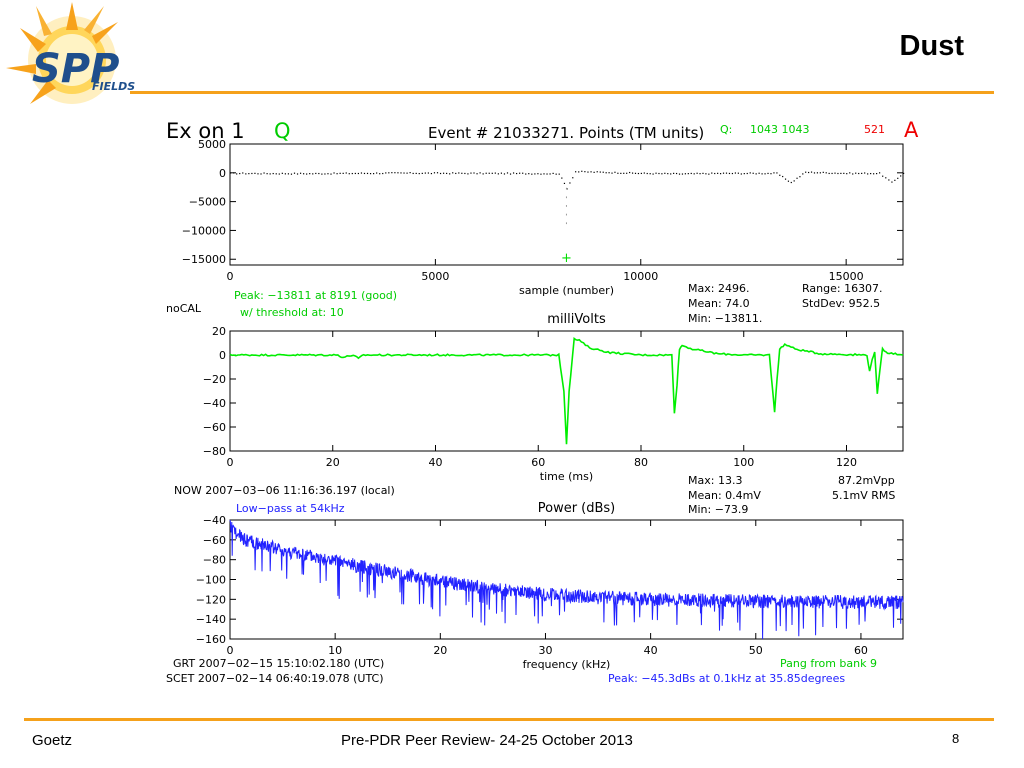  Describe the element at coordinates (205, 131) in the screenshot. I see `channel-label: Ex on 1` at that location.